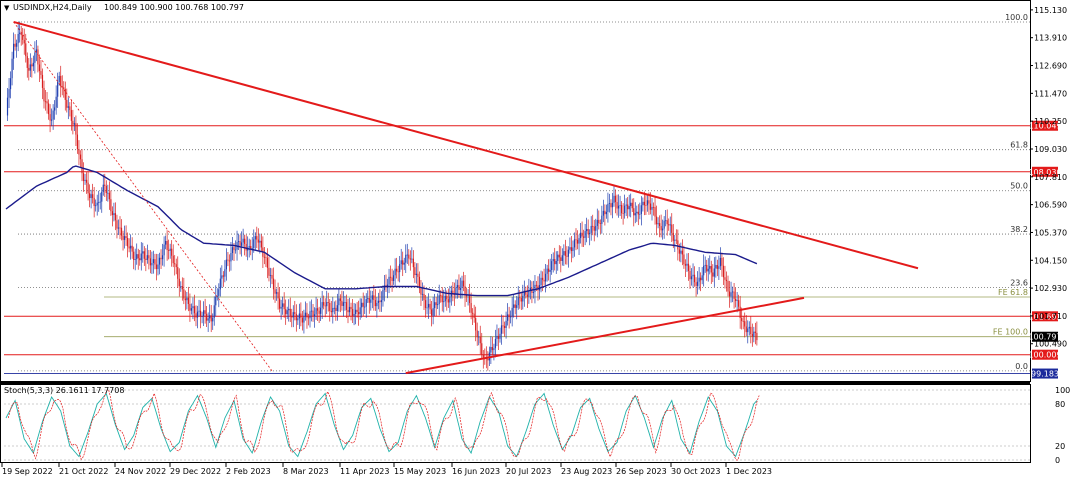 This screenshot has height=478, width=1090. Describe the element at coordinates (174, 7) in the screenshot. I see `ohlc-label: 100.849 100.900 100.768 100.797` at that location.